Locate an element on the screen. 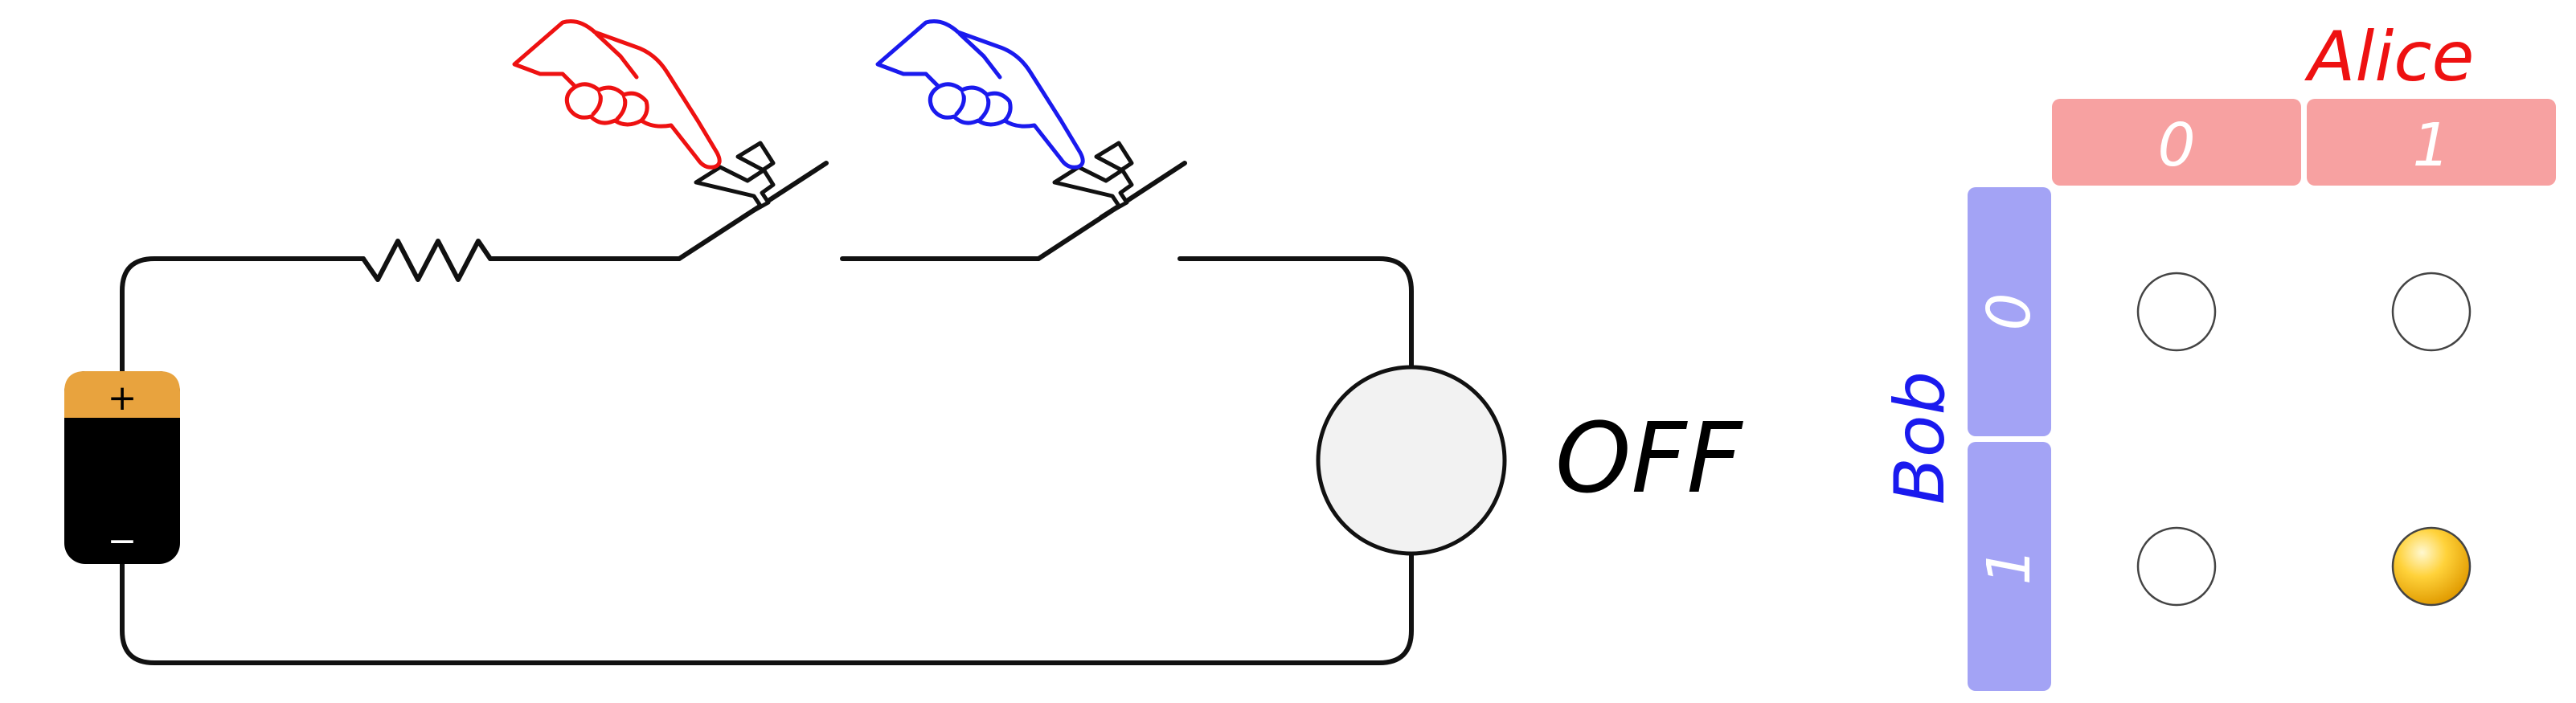 This screenshot has height=703, width=2576. bob-input-0-header is located at coordinates (2009, 311).